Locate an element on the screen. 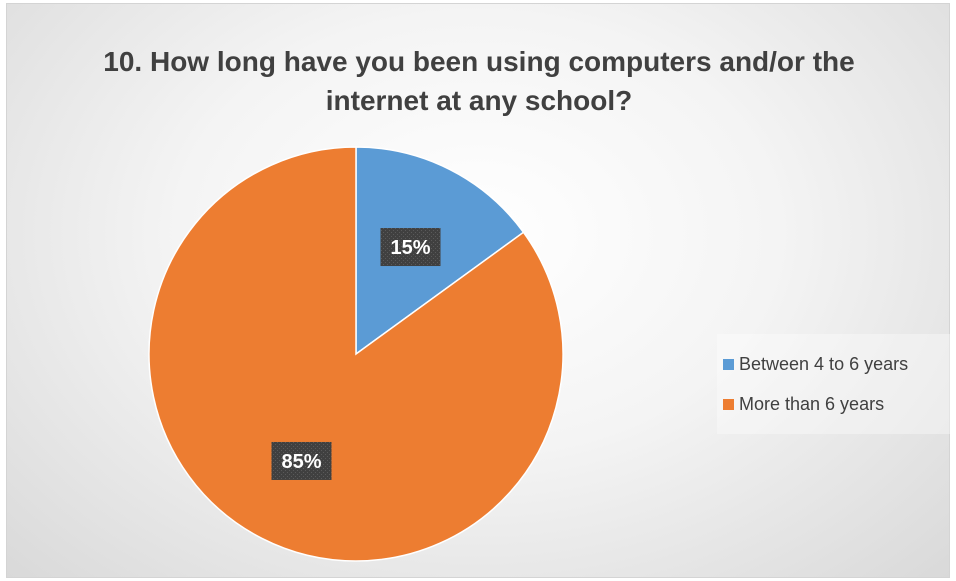 The height and width of the screenshot is (581, 956). legend-item-0: Between 4 to 6 years is located at coordinates (836, 364).